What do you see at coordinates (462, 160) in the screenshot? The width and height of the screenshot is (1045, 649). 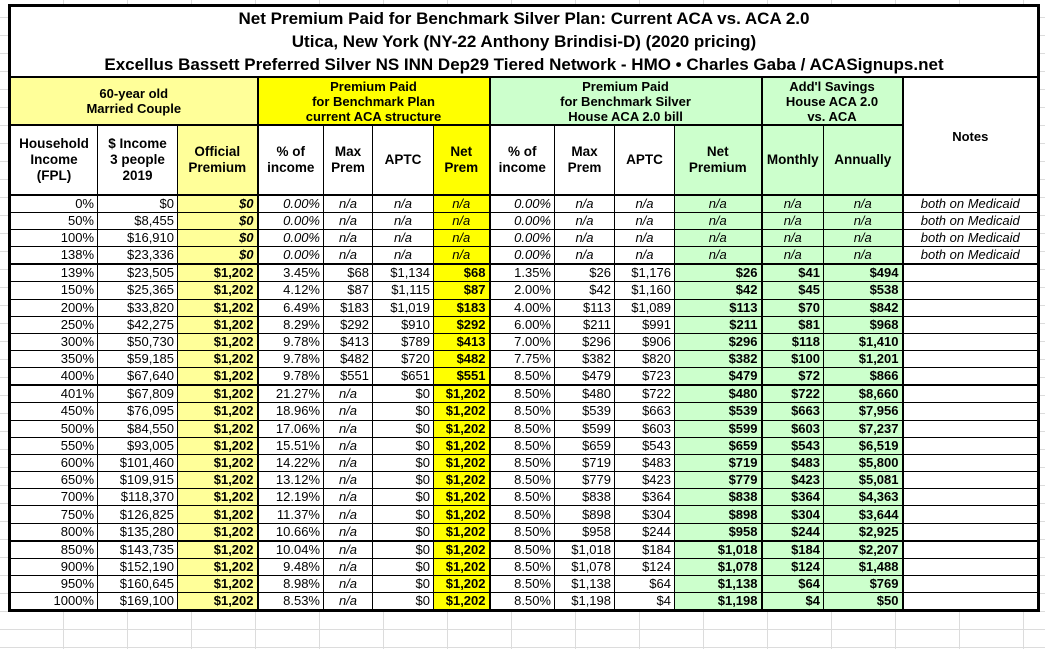 I see `col-header-aca-net-prem: Net Prem` at bounding box center [462, 160].